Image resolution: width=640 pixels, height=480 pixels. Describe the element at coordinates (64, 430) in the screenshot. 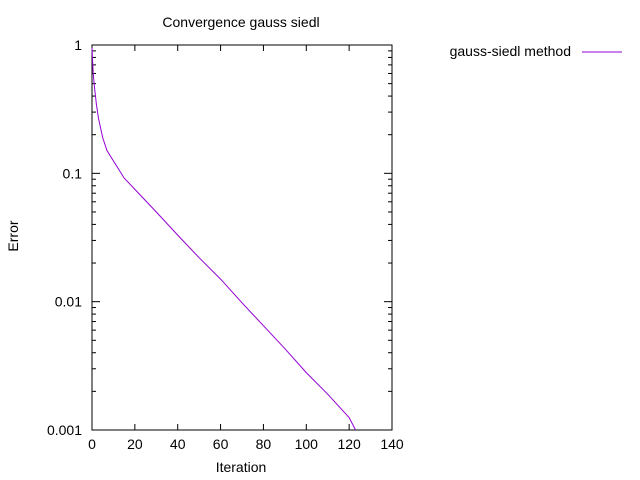

I see `y-tick-label: 0.001` at that location.